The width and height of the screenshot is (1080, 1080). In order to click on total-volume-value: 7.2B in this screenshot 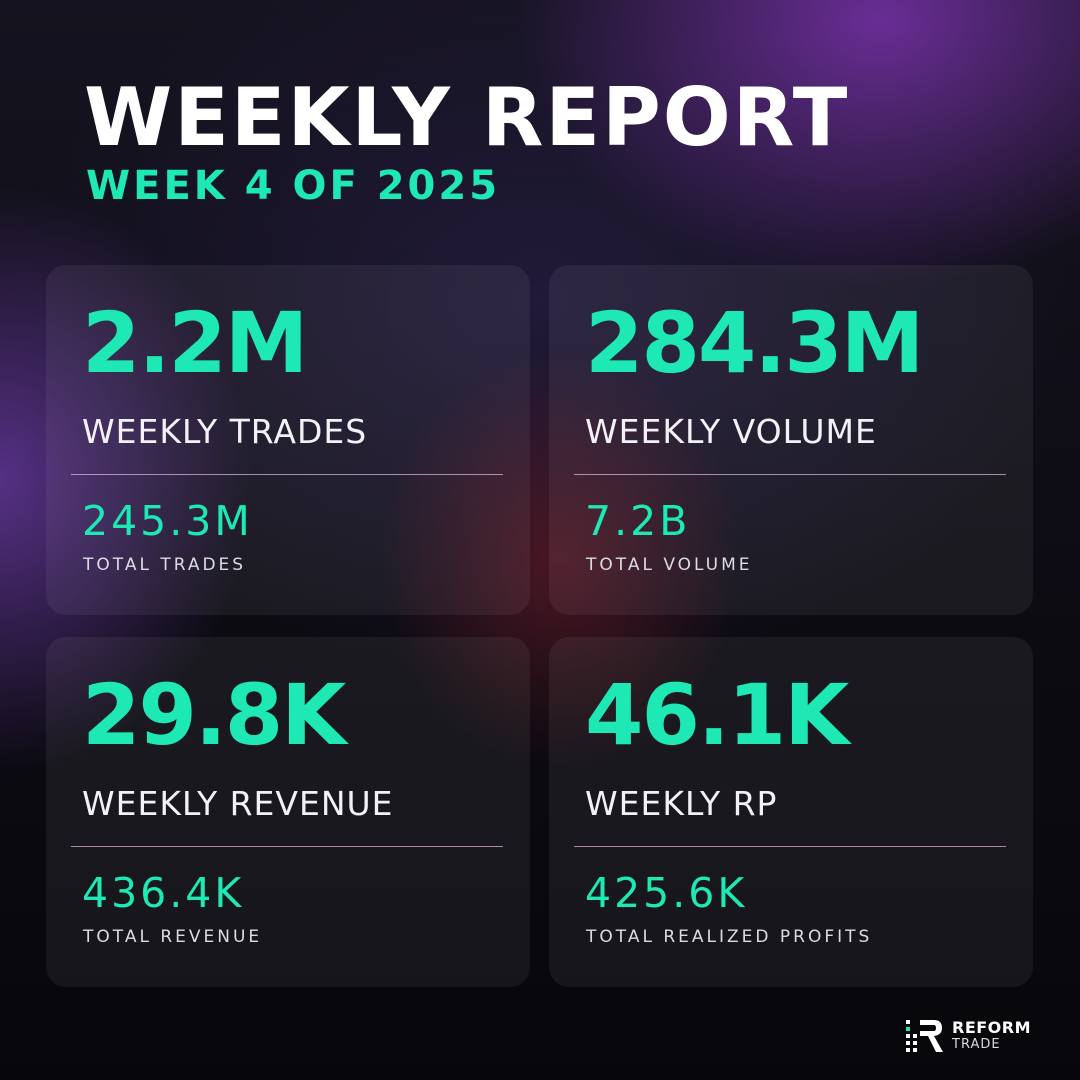, I will do `click(638, 521)`.